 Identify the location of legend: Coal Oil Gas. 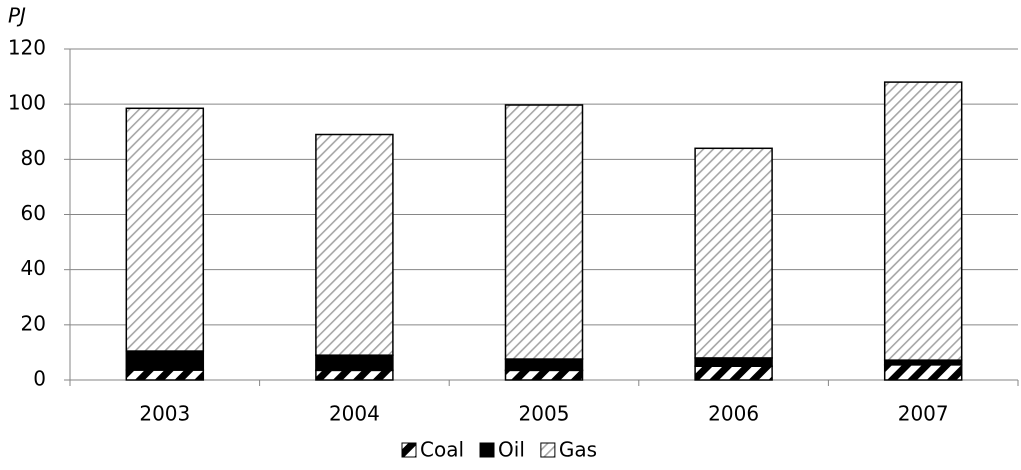
(499, 450).